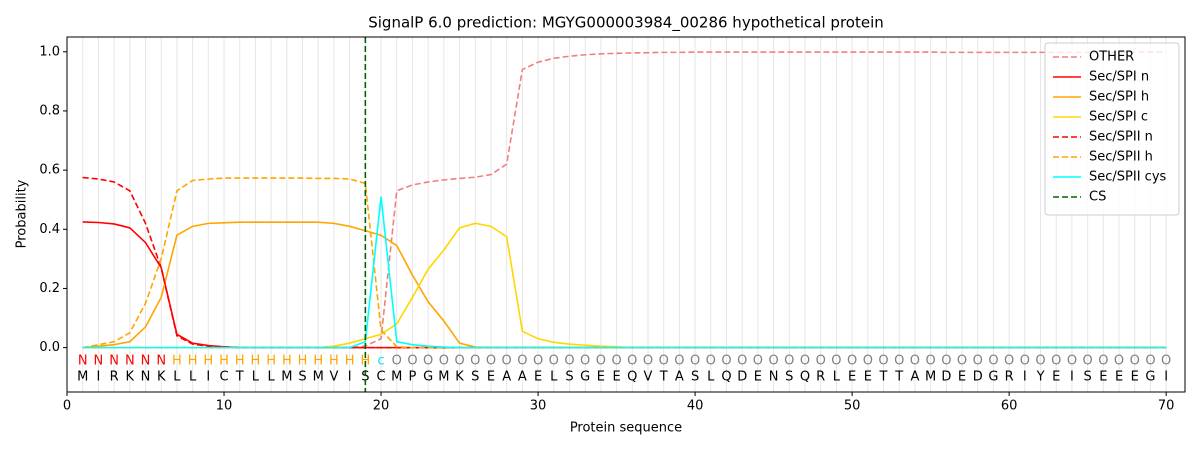 This screenshot has width=1200, height=450. I want to click on x-tick-label: 50, so click(852, 406).